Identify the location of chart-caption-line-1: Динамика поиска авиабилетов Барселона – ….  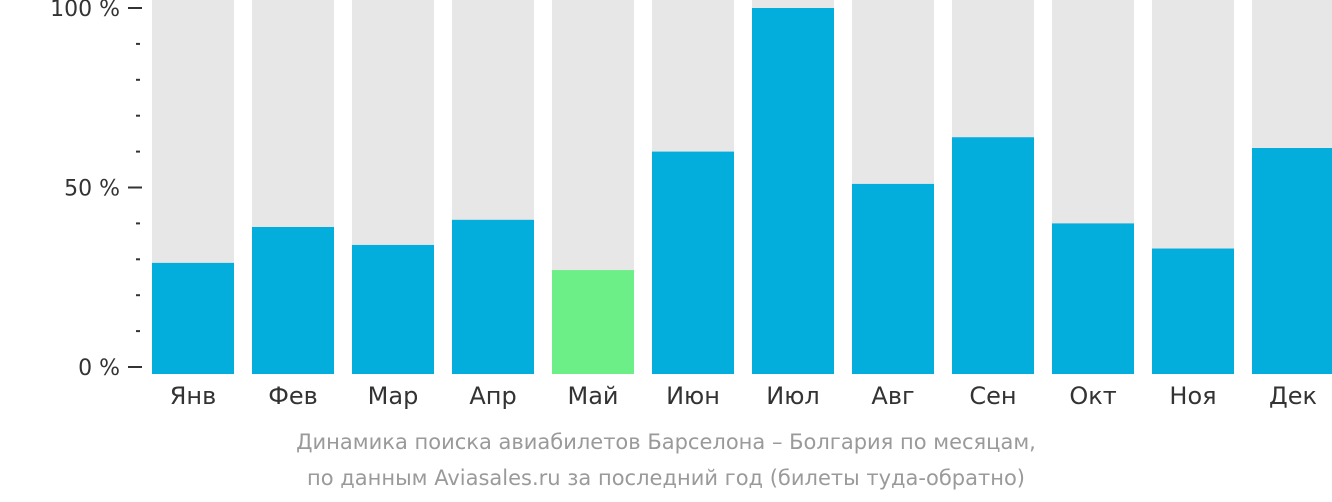
(666, 442).